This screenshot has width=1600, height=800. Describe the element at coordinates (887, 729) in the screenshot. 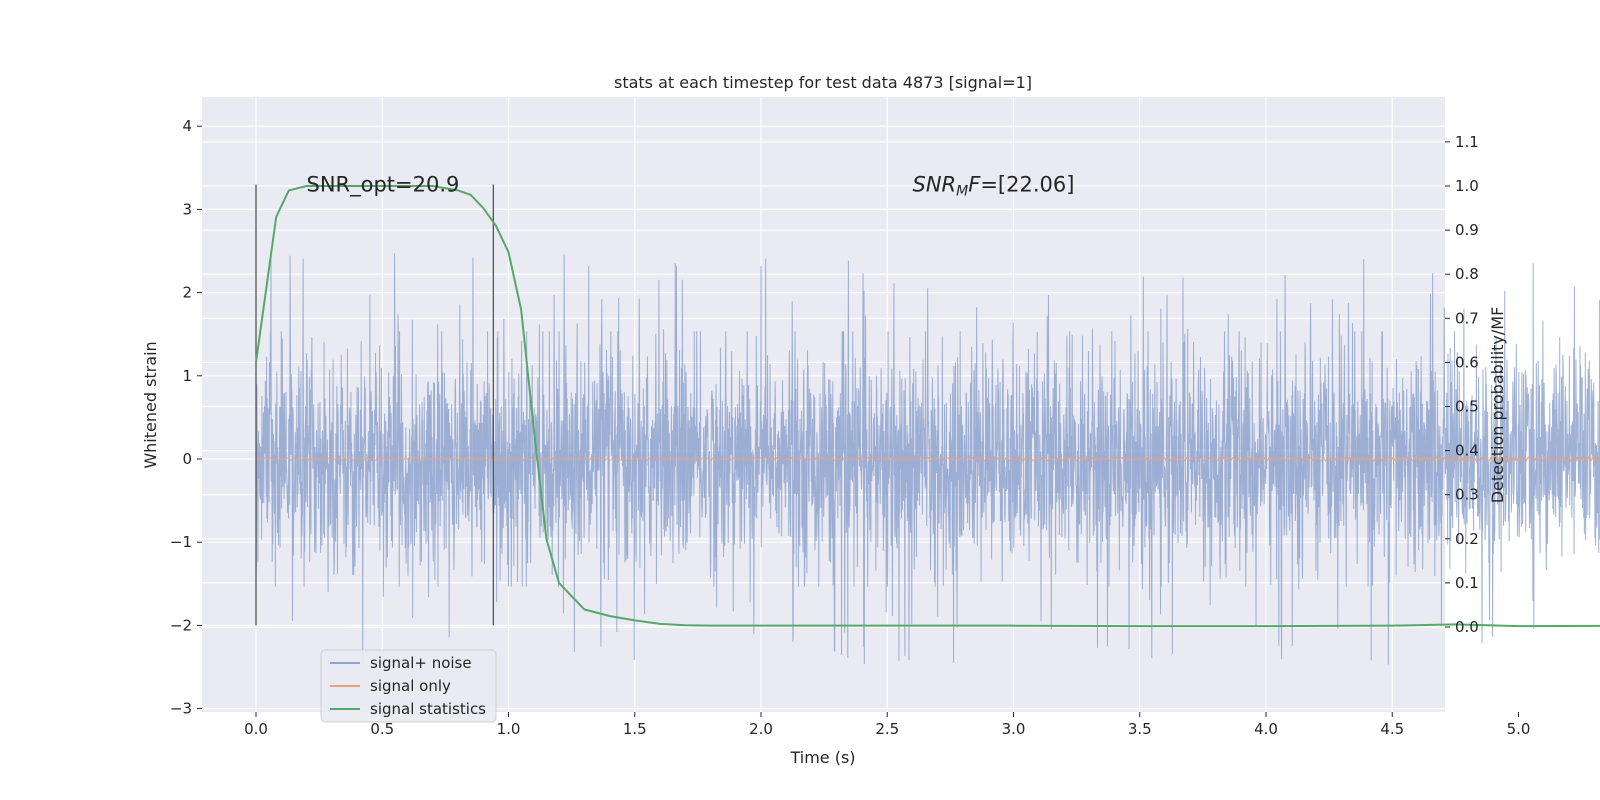

I see `x-tick-label: 2.5` at that location.